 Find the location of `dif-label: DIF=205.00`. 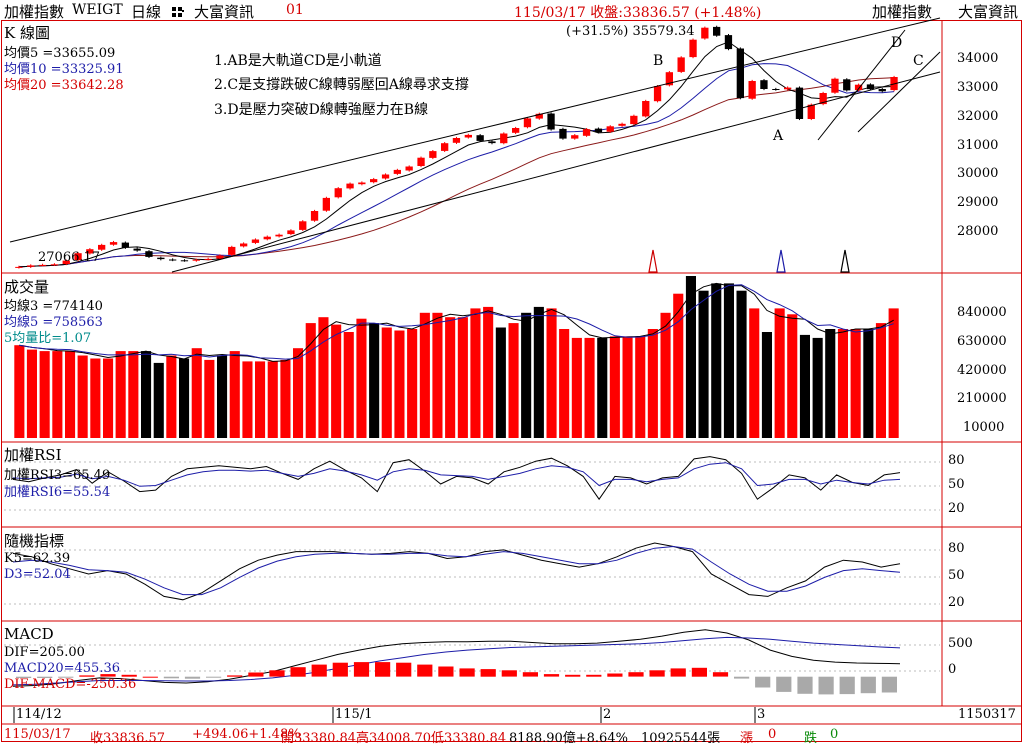

dif-label: DIF=205.00 is located at coordinates (44, 652).